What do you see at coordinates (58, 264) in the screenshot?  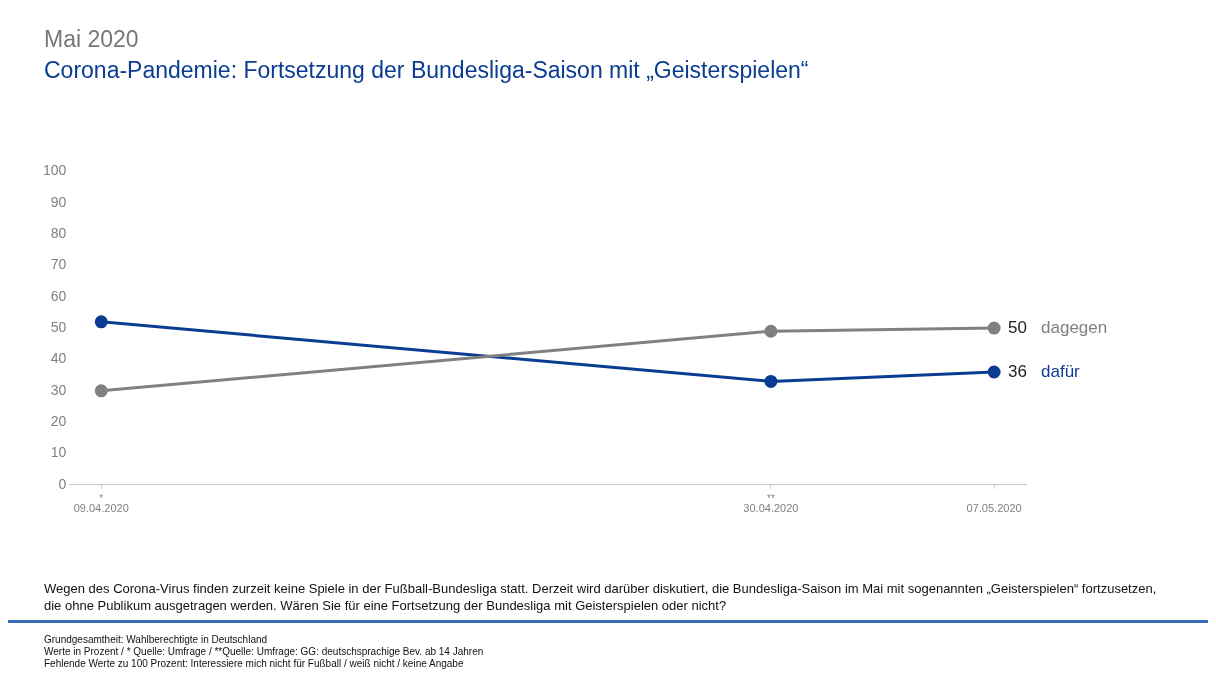 I see `y-tick-label: 70` at bounding box center [58, 264].